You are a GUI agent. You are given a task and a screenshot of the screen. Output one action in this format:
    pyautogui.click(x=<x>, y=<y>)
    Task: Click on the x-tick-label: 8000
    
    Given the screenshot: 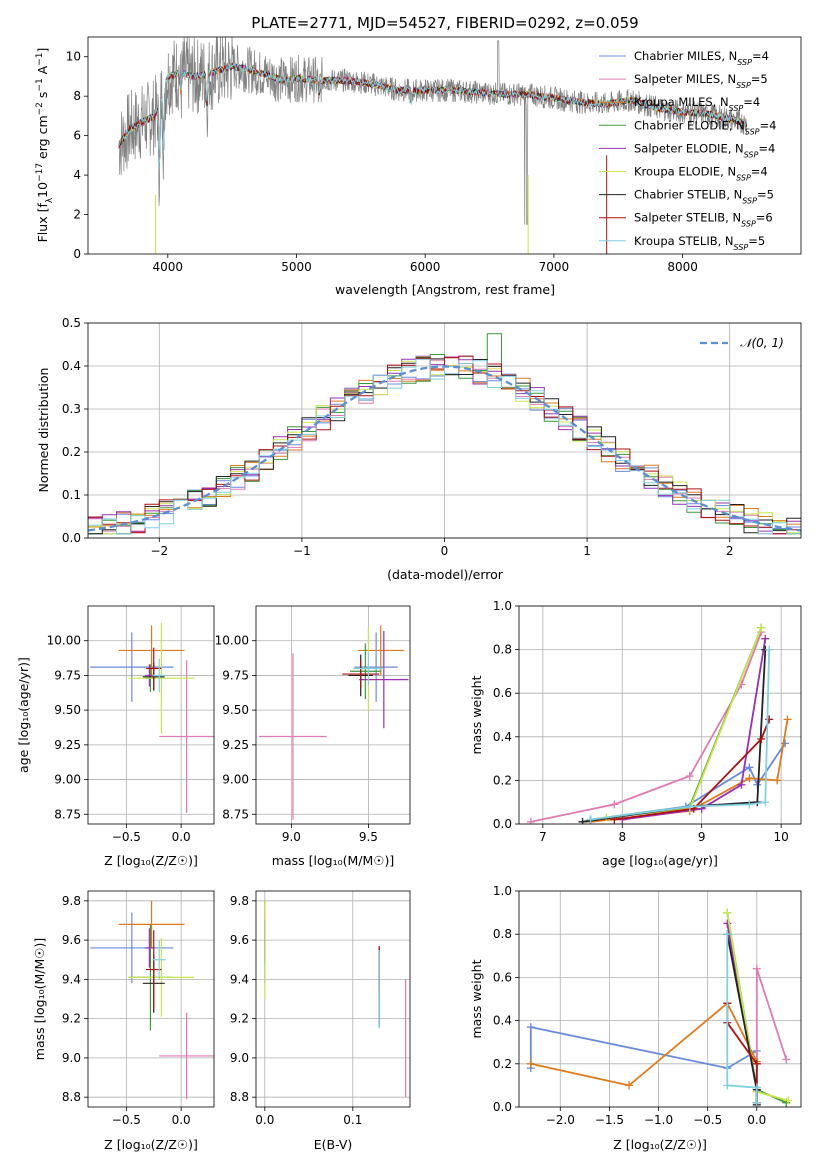 What is the action you would take?
    pyautogui.click(x=682, y=267)
    